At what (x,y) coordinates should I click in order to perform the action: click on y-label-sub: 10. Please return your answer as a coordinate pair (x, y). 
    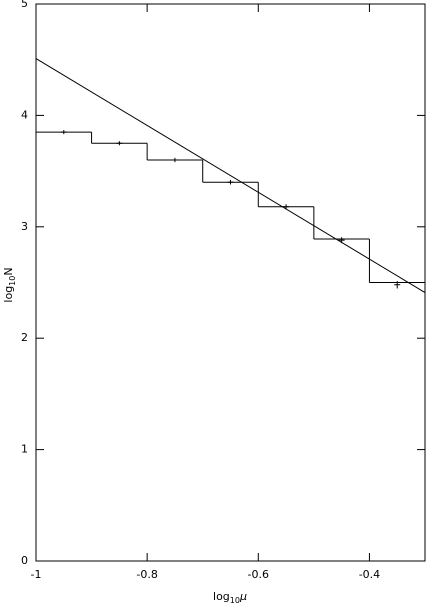
    Looking at the image, I should click on (12, 281).